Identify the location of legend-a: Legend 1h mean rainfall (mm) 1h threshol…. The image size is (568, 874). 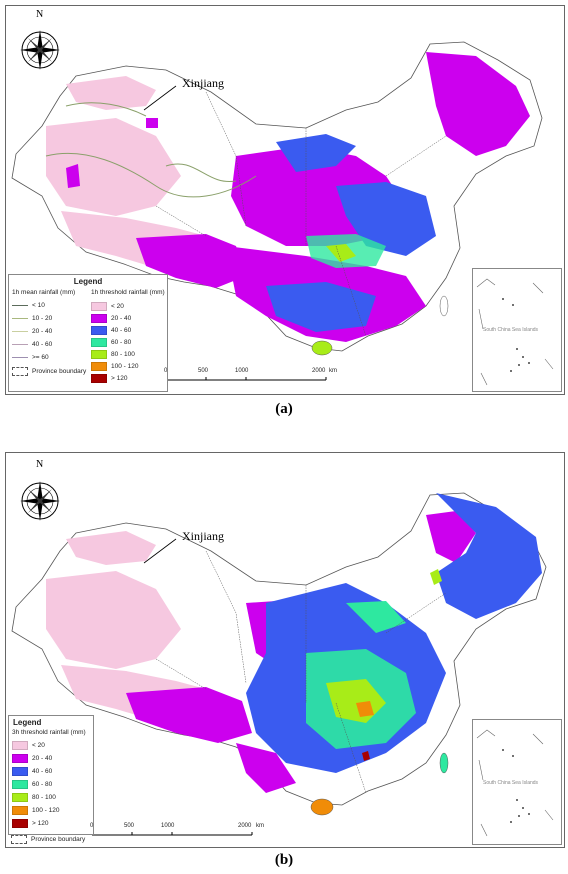
(88, 333).